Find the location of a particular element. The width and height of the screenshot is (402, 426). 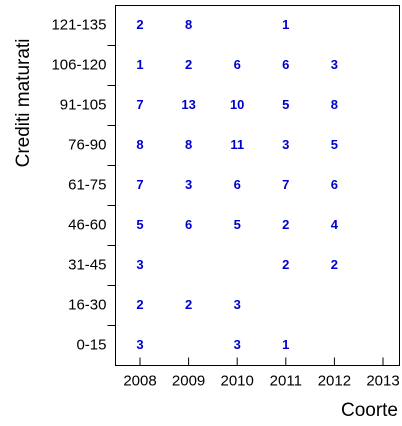

x-tick-label: 2009 is located at coordinates (188, 380).